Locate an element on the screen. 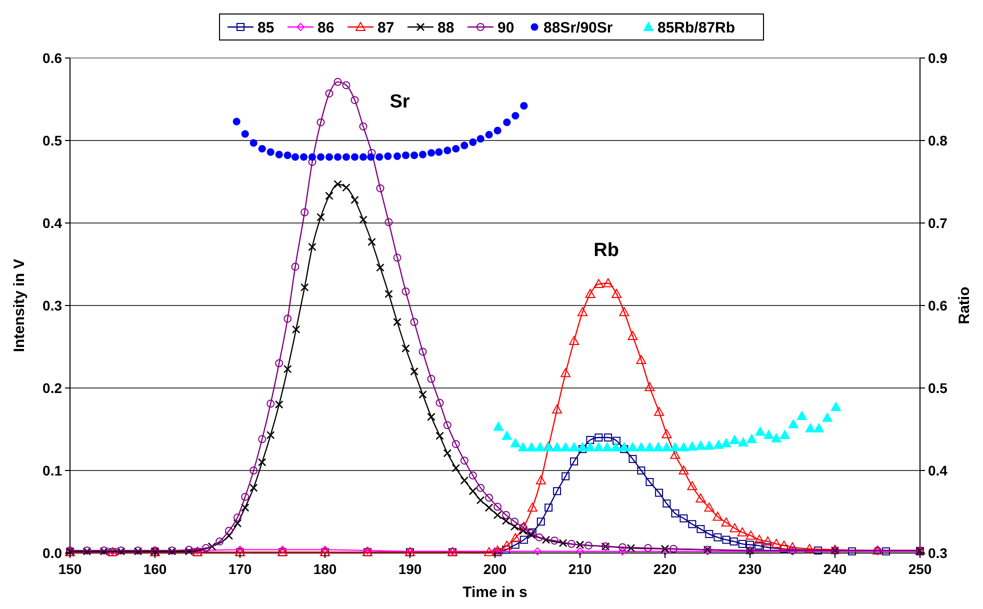 This screenshot has width=983, height=609. x-tick-label: 150 is located at coordinates (70, 569).